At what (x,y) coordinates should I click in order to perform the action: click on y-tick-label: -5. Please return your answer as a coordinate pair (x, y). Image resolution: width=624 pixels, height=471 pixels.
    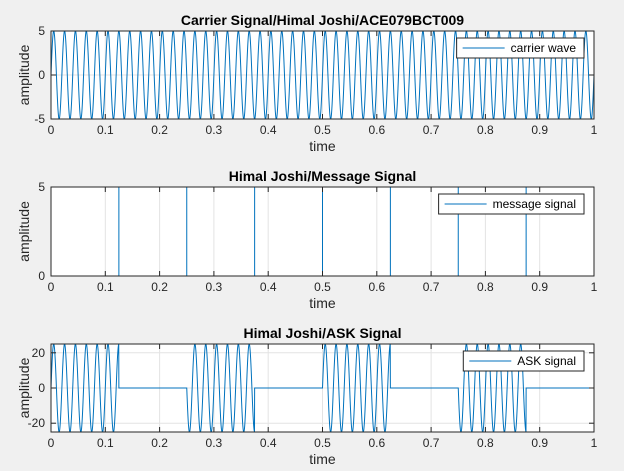
    Looking at the image, I should click on (39, 119).